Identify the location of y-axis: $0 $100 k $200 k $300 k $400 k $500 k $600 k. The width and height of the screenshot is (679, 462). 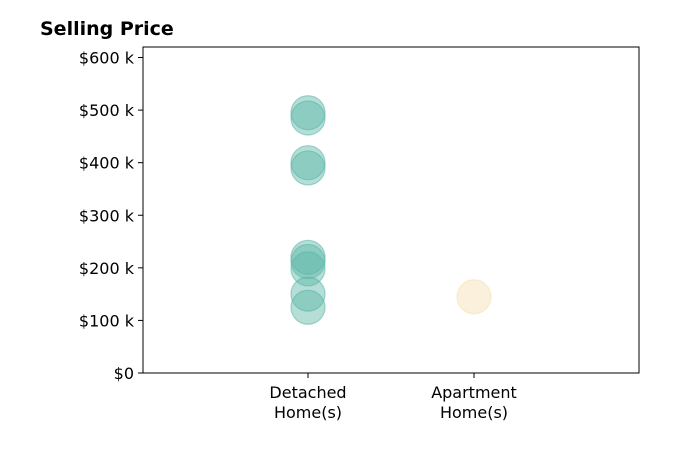
(111, 216).